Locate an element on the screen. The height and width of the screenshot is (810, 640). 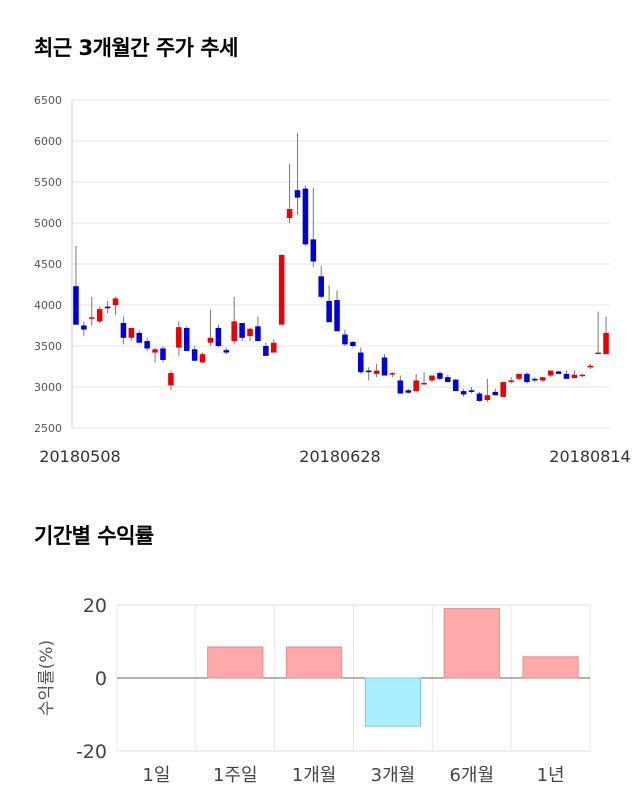
x-tick-label: 1개월 is located at coordinates (314, 775).